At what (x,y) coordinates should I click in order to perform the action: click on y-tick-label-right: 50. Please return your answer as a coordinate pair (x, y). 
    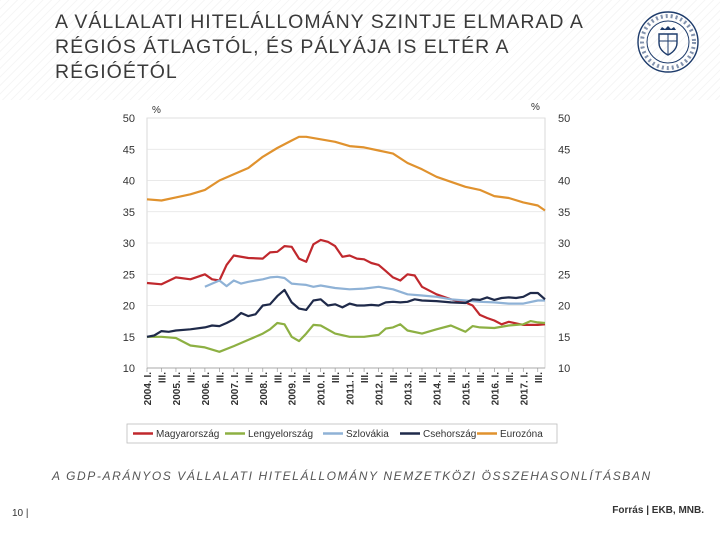
    Looking at the image, I should click on (564, 119).